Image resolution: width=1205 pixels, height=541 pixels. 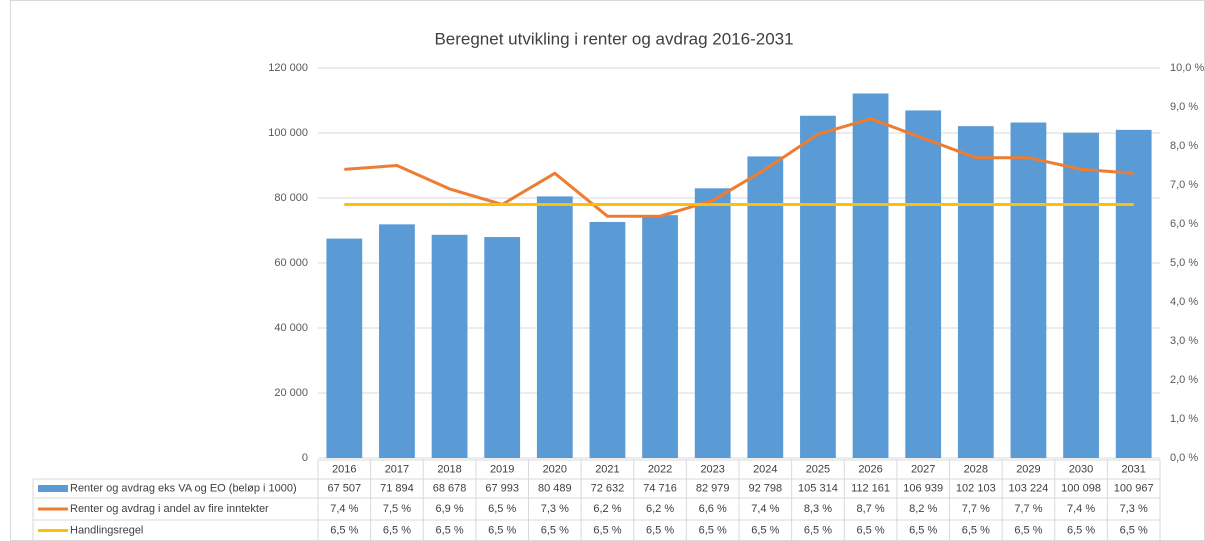 What do you see at coordinates (288, 133) in the screenshot?
I see `y-tick-label: 100 000` at bounding box center [288, 133].